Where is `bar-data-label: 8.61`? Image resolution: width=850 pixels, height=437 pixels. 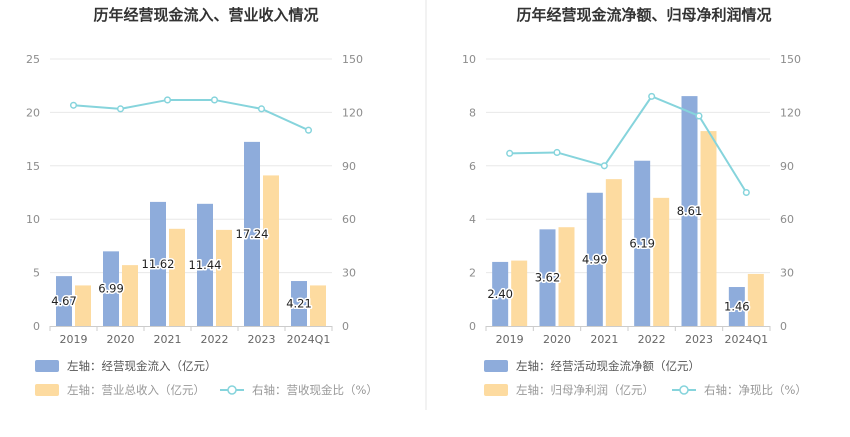 bar-data-label: 8.61 is located at coordinates (690, 211).